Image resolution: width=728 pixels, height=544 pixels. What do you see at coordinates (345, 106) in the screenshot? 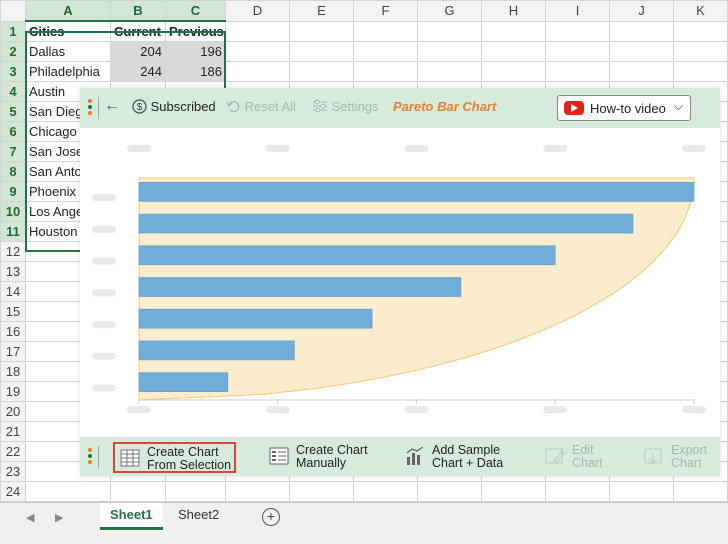
I see `settings-button: Settings` at bounding box center [345, 106].